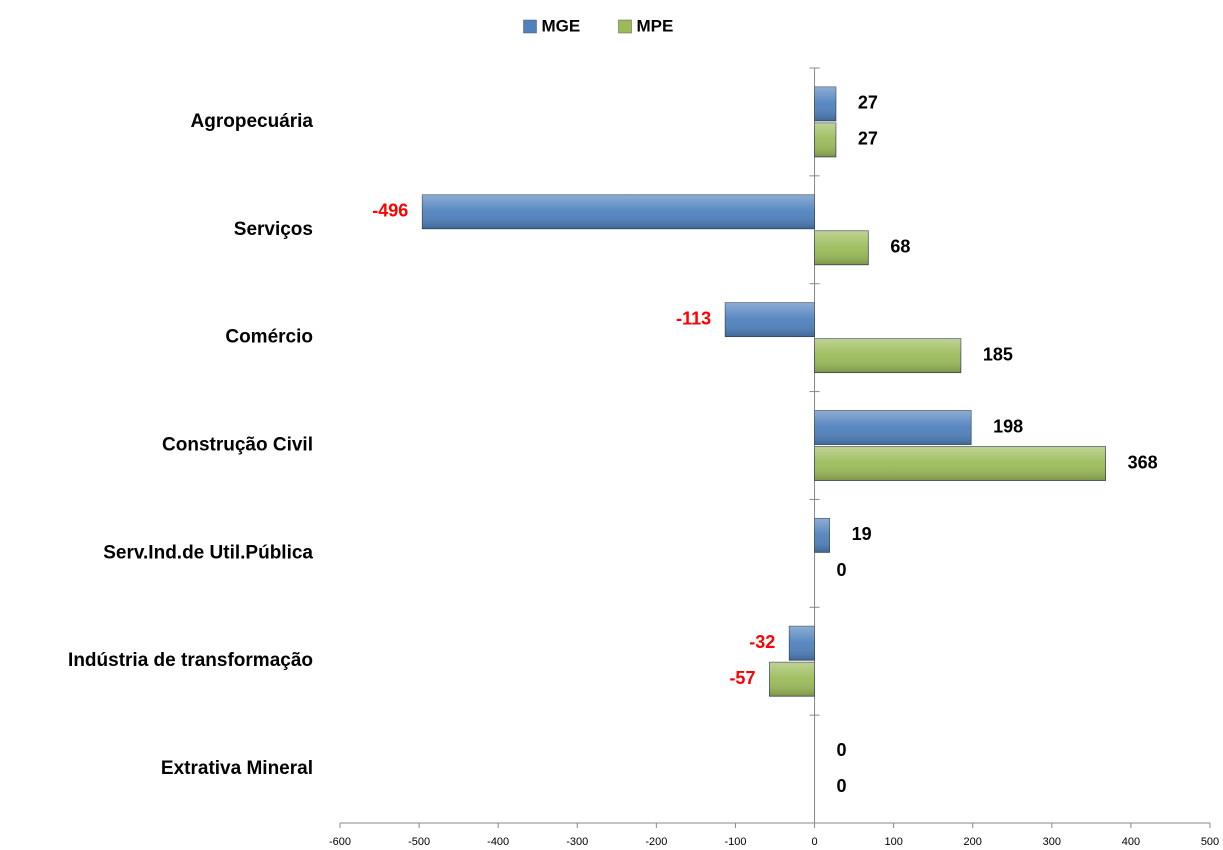 The height and width of the screenshot is (850, 1223). Describe the element at coordinates (252, 121) in the screenshot. I see `category-label: Agropecuária` at that location.